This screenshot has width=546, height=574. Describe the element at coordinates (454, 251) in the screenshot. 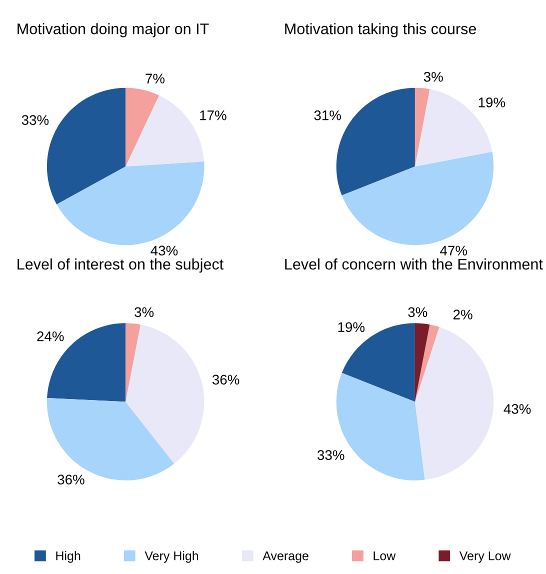

I see `data-label: 47%` at that location.